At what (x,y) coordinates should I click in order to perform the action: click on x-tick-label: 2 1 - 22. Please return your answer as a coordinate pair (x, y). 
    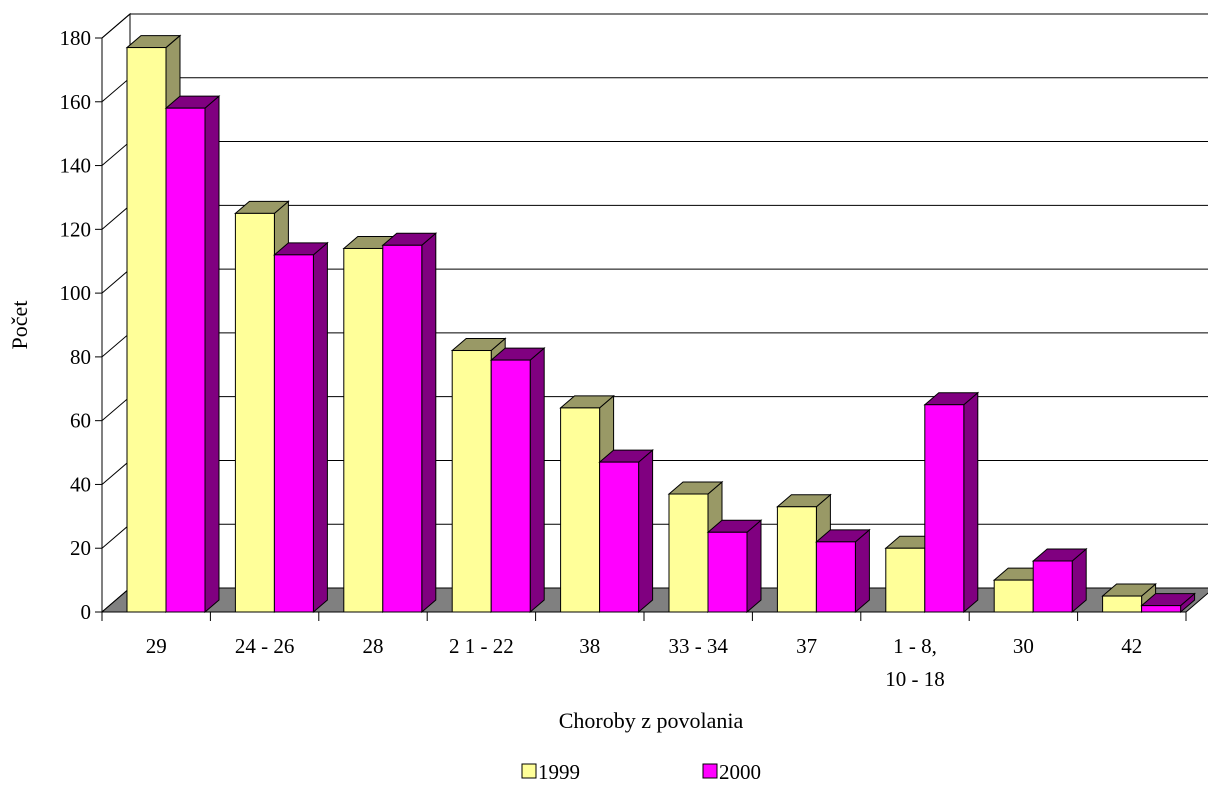
    Looking at the image, I should click on (481, 646).